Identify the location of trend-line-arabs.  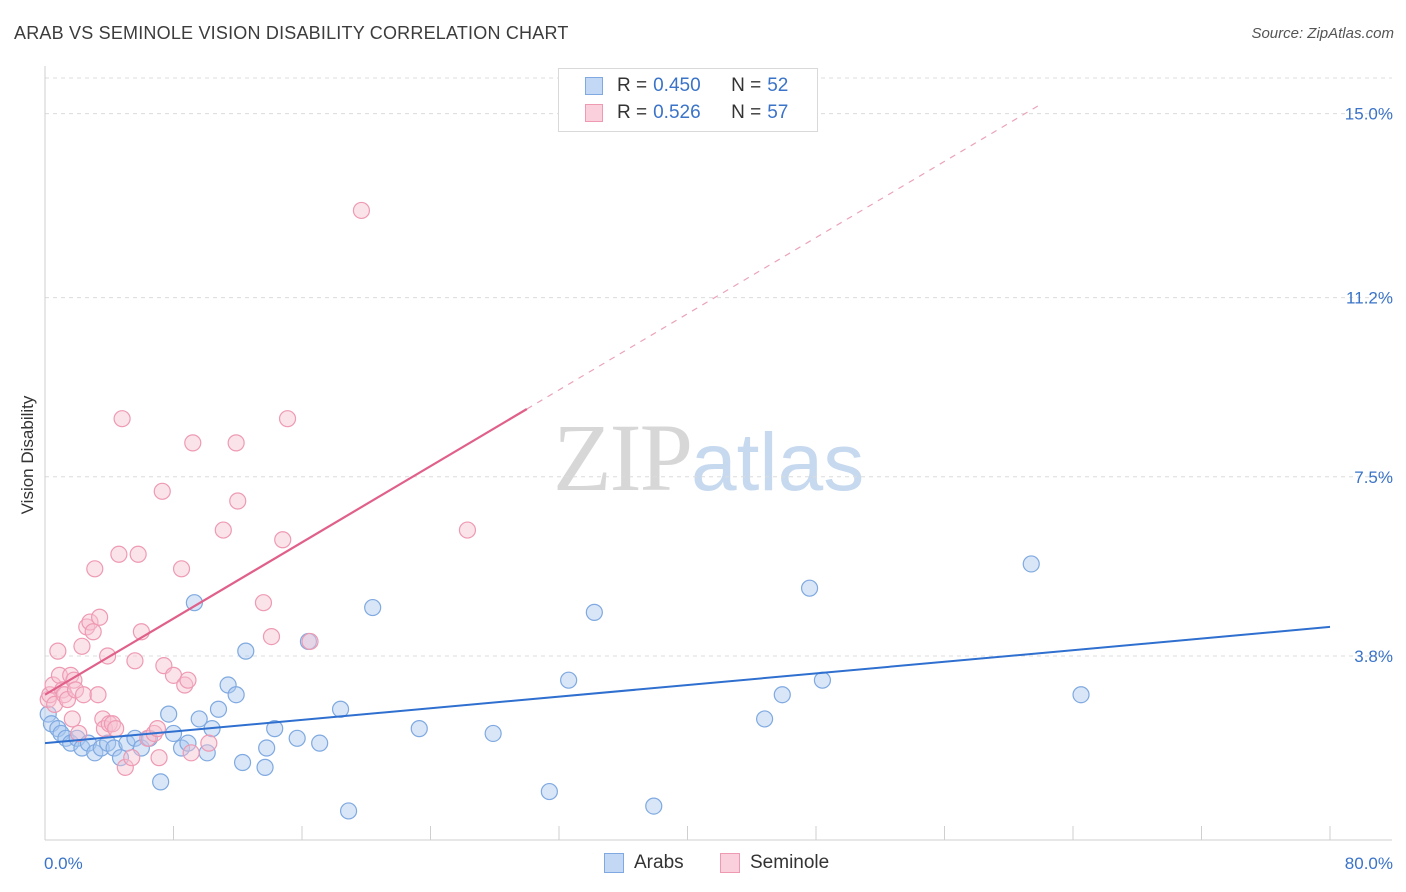
(687, 685).